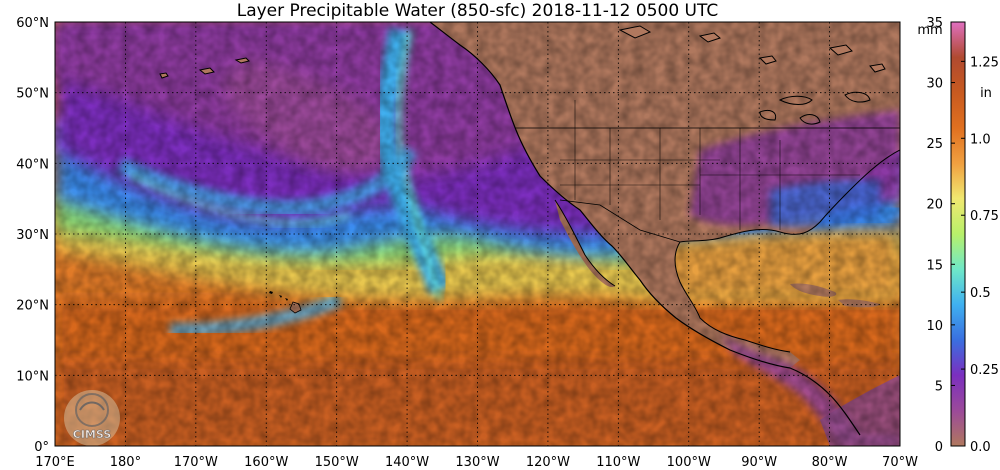 The width and height of the screenshot is (1000, 470). I want to click on lon-tick-label: 180°, so click(125, 462).